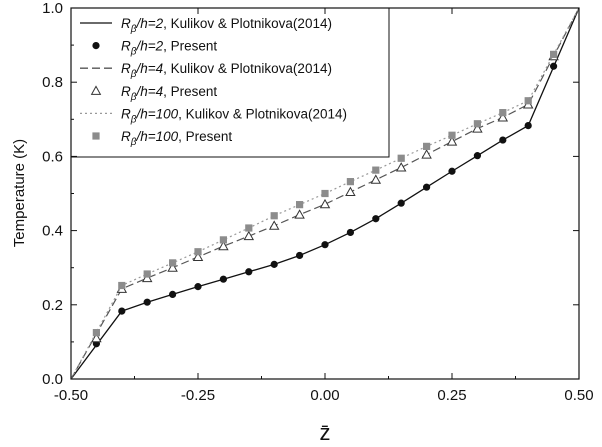  I want to click on y-tick-label: 0.8, so click(52, 82).